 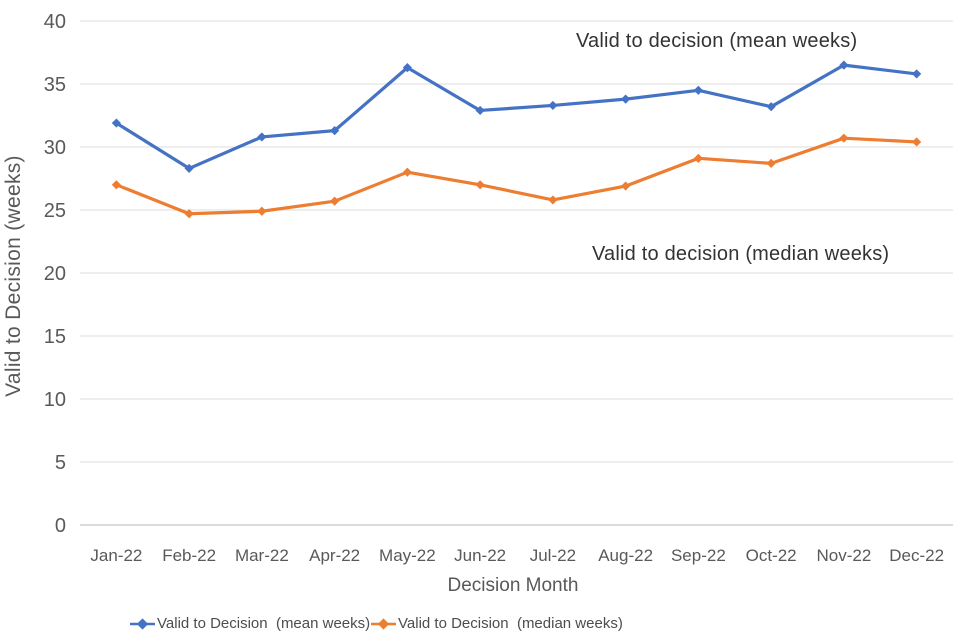 I want to click on x-tick-label: Feb-22, so click(x=189, y=555).